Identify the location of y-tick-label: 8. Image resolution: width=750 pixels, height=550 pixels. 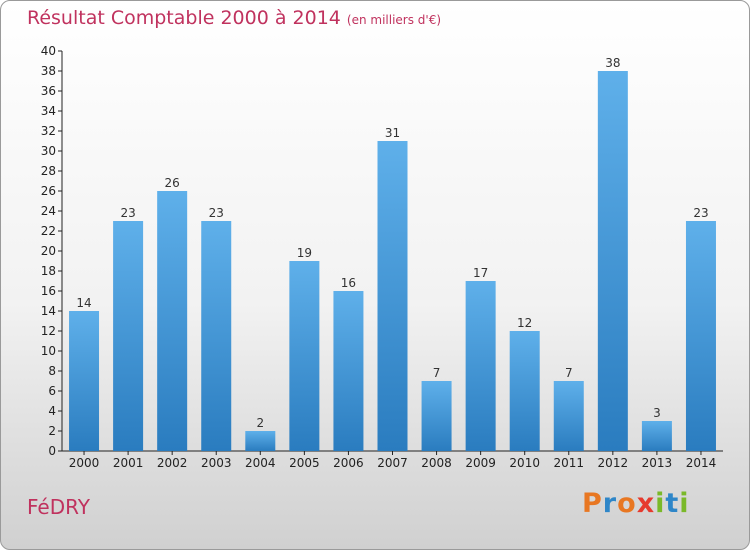
(52, 371).